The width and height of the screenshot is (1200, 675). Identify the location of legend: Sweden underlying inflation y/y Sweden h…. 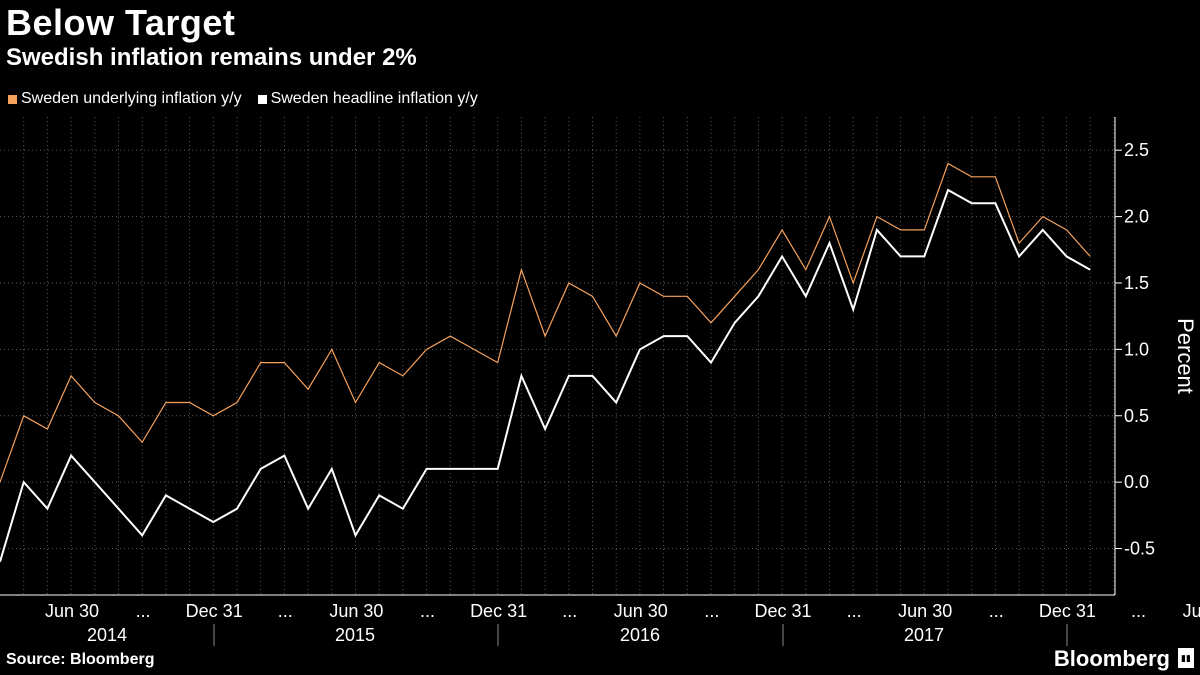
(243, 99).